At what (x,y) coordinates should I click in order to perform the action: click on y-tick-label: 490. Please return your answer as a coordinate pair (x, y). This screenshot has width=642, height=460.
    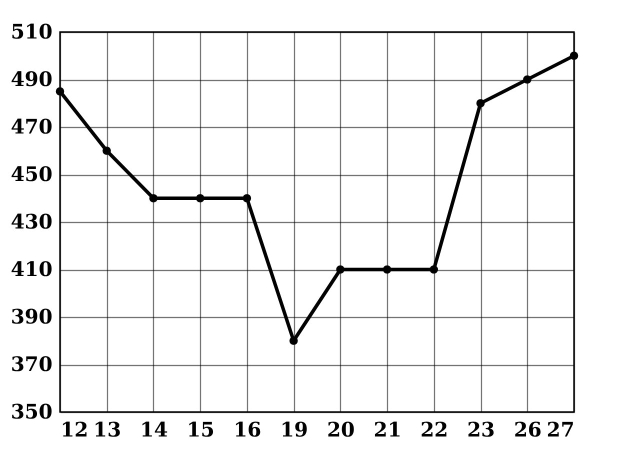
    Looking at the image, I should click on (31, 79).